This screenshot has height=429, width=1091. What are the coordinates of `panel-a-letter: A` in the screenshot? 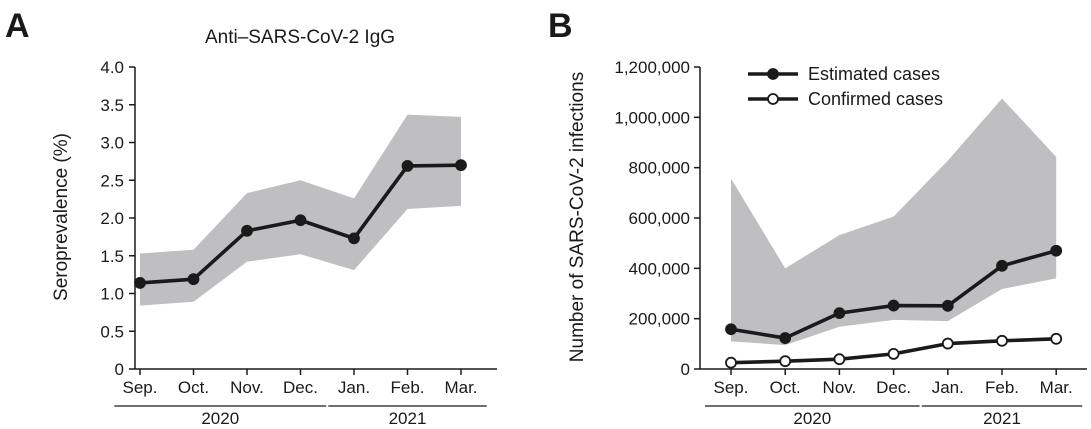 It's located at (17, 26).